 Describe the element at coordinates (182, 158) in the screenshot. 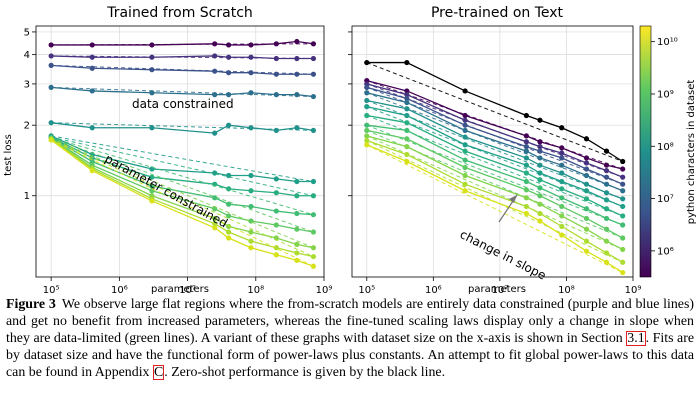

I see `series-5-fit` at that location.